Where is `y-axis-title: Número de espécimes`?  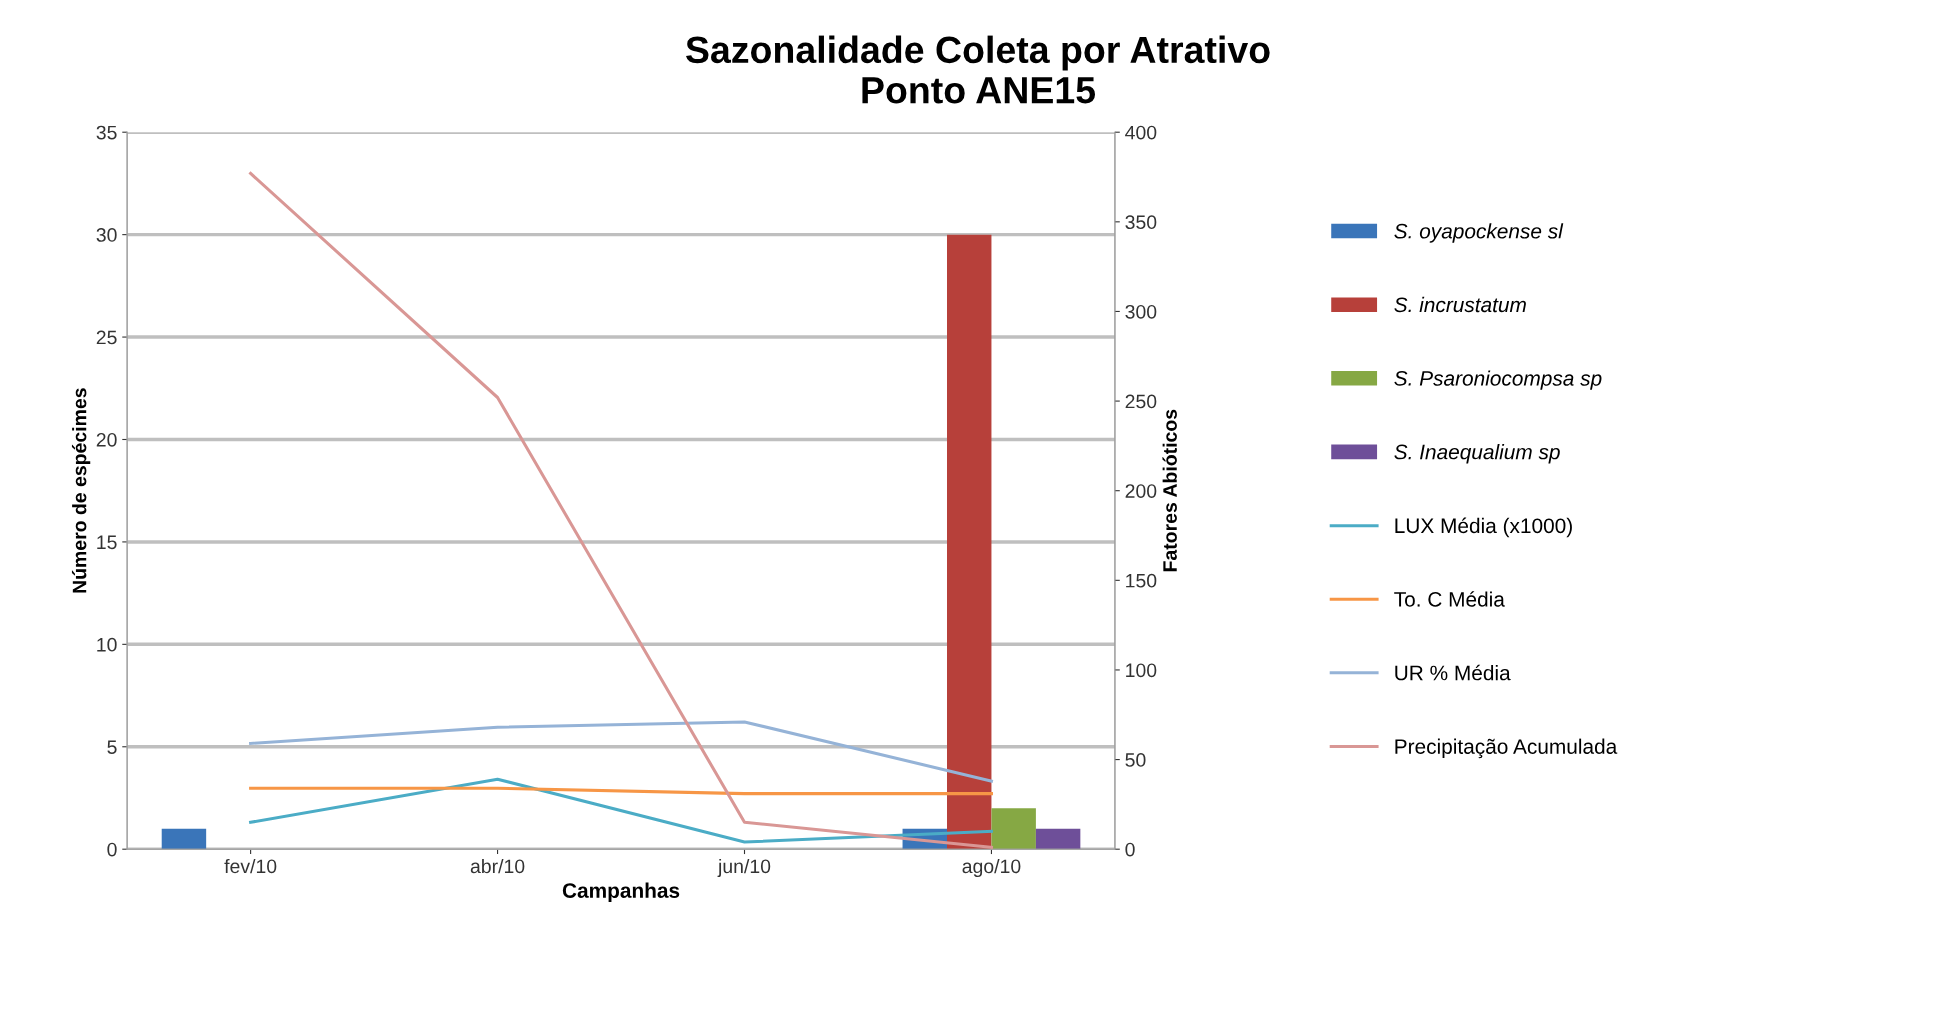
y-axis-title: Número de espécimes is located at coordinates (81, 490).